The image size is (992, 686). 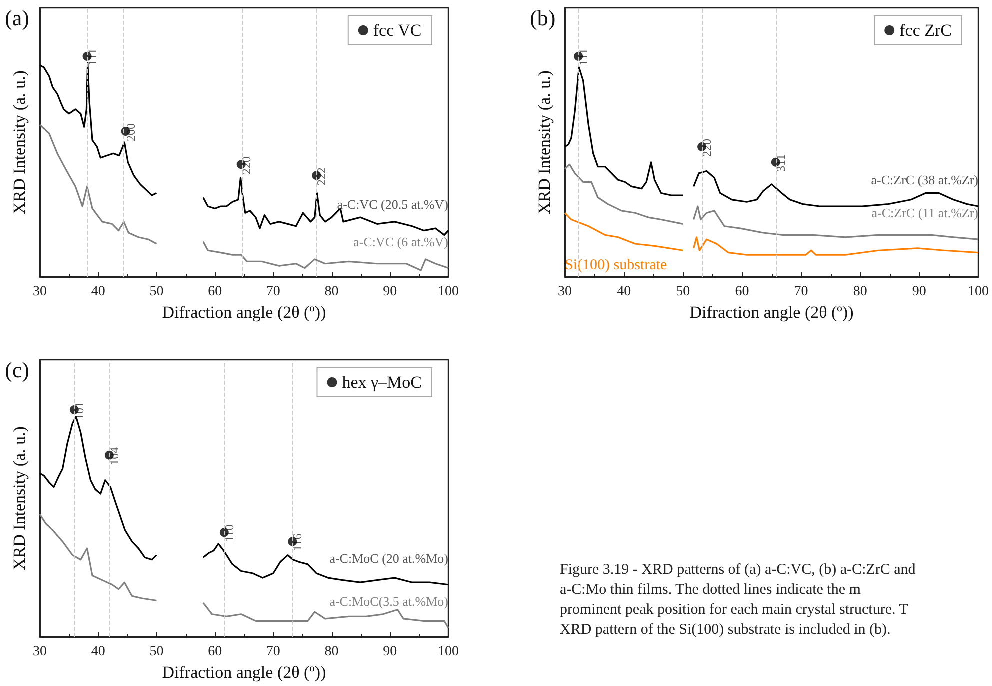 I want to click on chart-title: (b), so click(x=543, y=18).